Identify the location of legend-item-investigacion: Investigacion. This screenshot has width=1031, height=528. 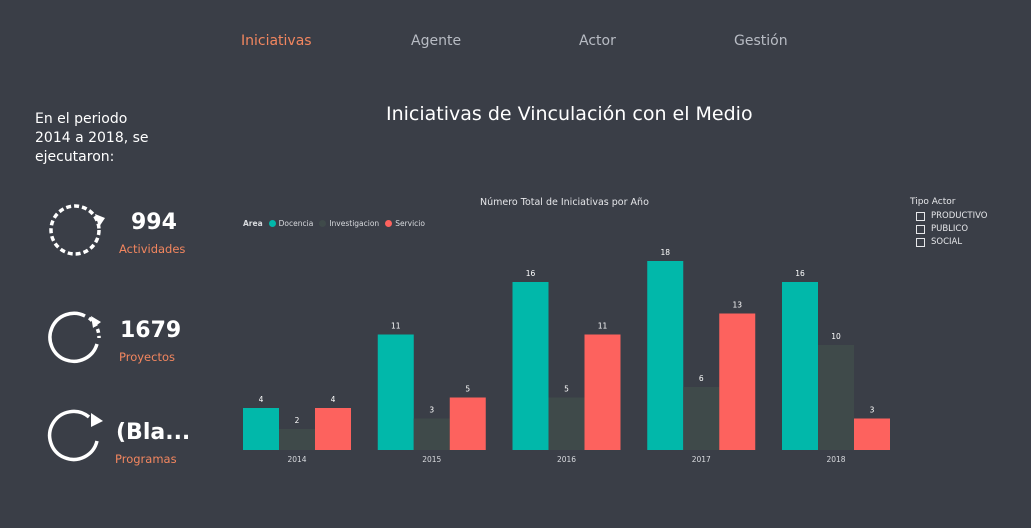
(349, 223).